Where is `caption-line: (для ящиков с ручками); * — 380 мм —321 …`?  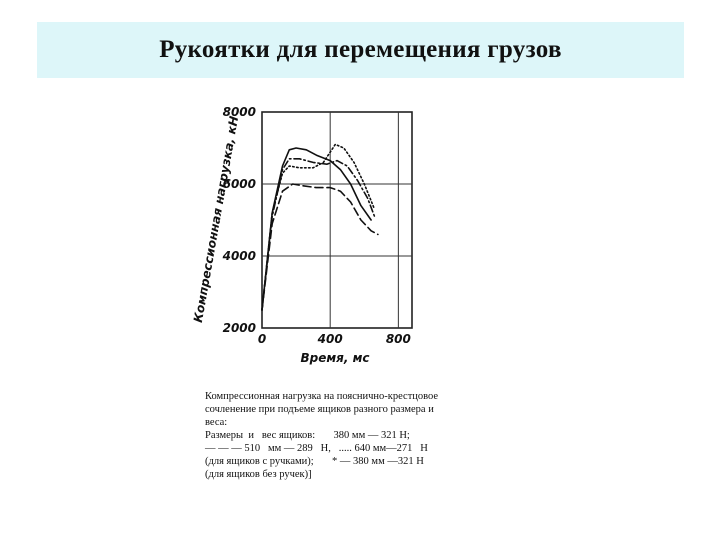 caption-line: (для ящиков с ручками); * — 380 мм —321 … is located at coordinates (314, 461).